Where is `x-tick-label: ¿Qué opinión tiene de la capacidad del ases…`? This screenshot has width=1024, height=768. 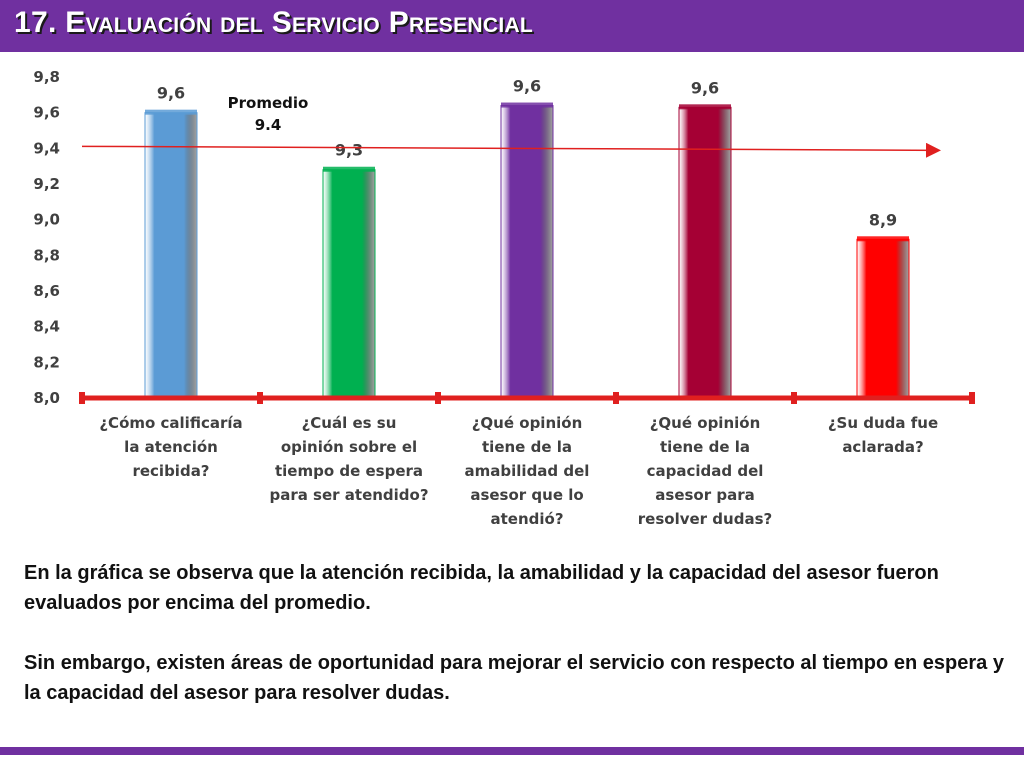 x-tick-label: ¿Qué opinión tiene de la capacidad del ases… is located at coordinates (705, 471).